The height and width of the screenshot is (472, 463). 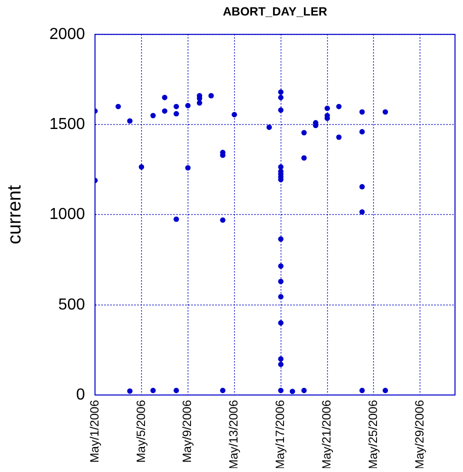 What do you see at coordinates (187, 431) in the screenshot?
I see `x-tick-label: May/9/2006` at bounding box center [187, 431].